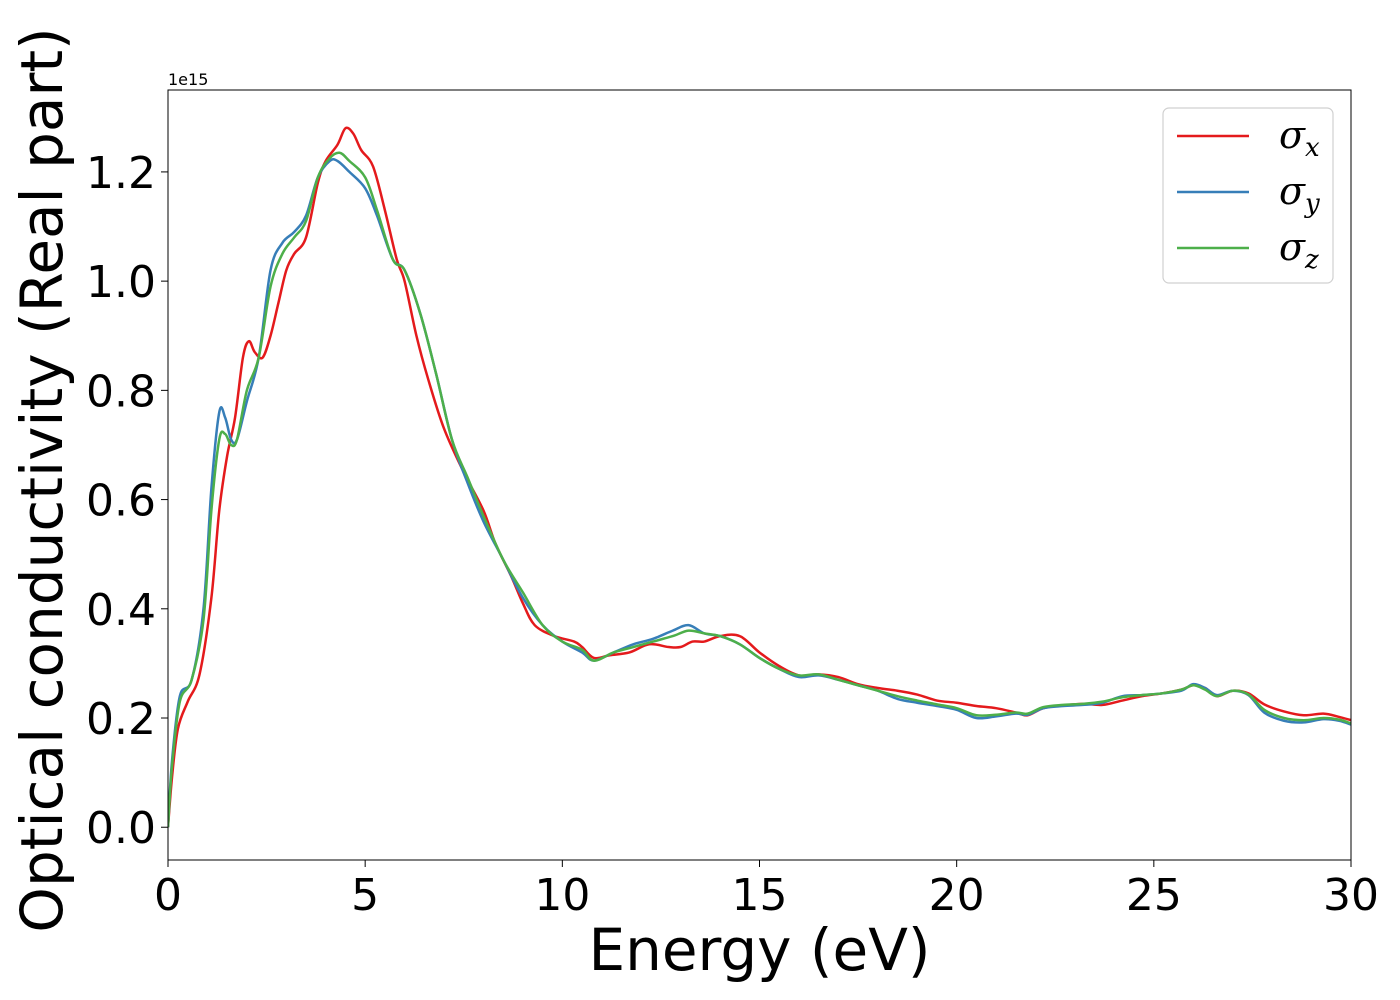 The height and width of the screenshot is (1000, 1400). I want to click on x-tick-label: 10, so click(562, 895).